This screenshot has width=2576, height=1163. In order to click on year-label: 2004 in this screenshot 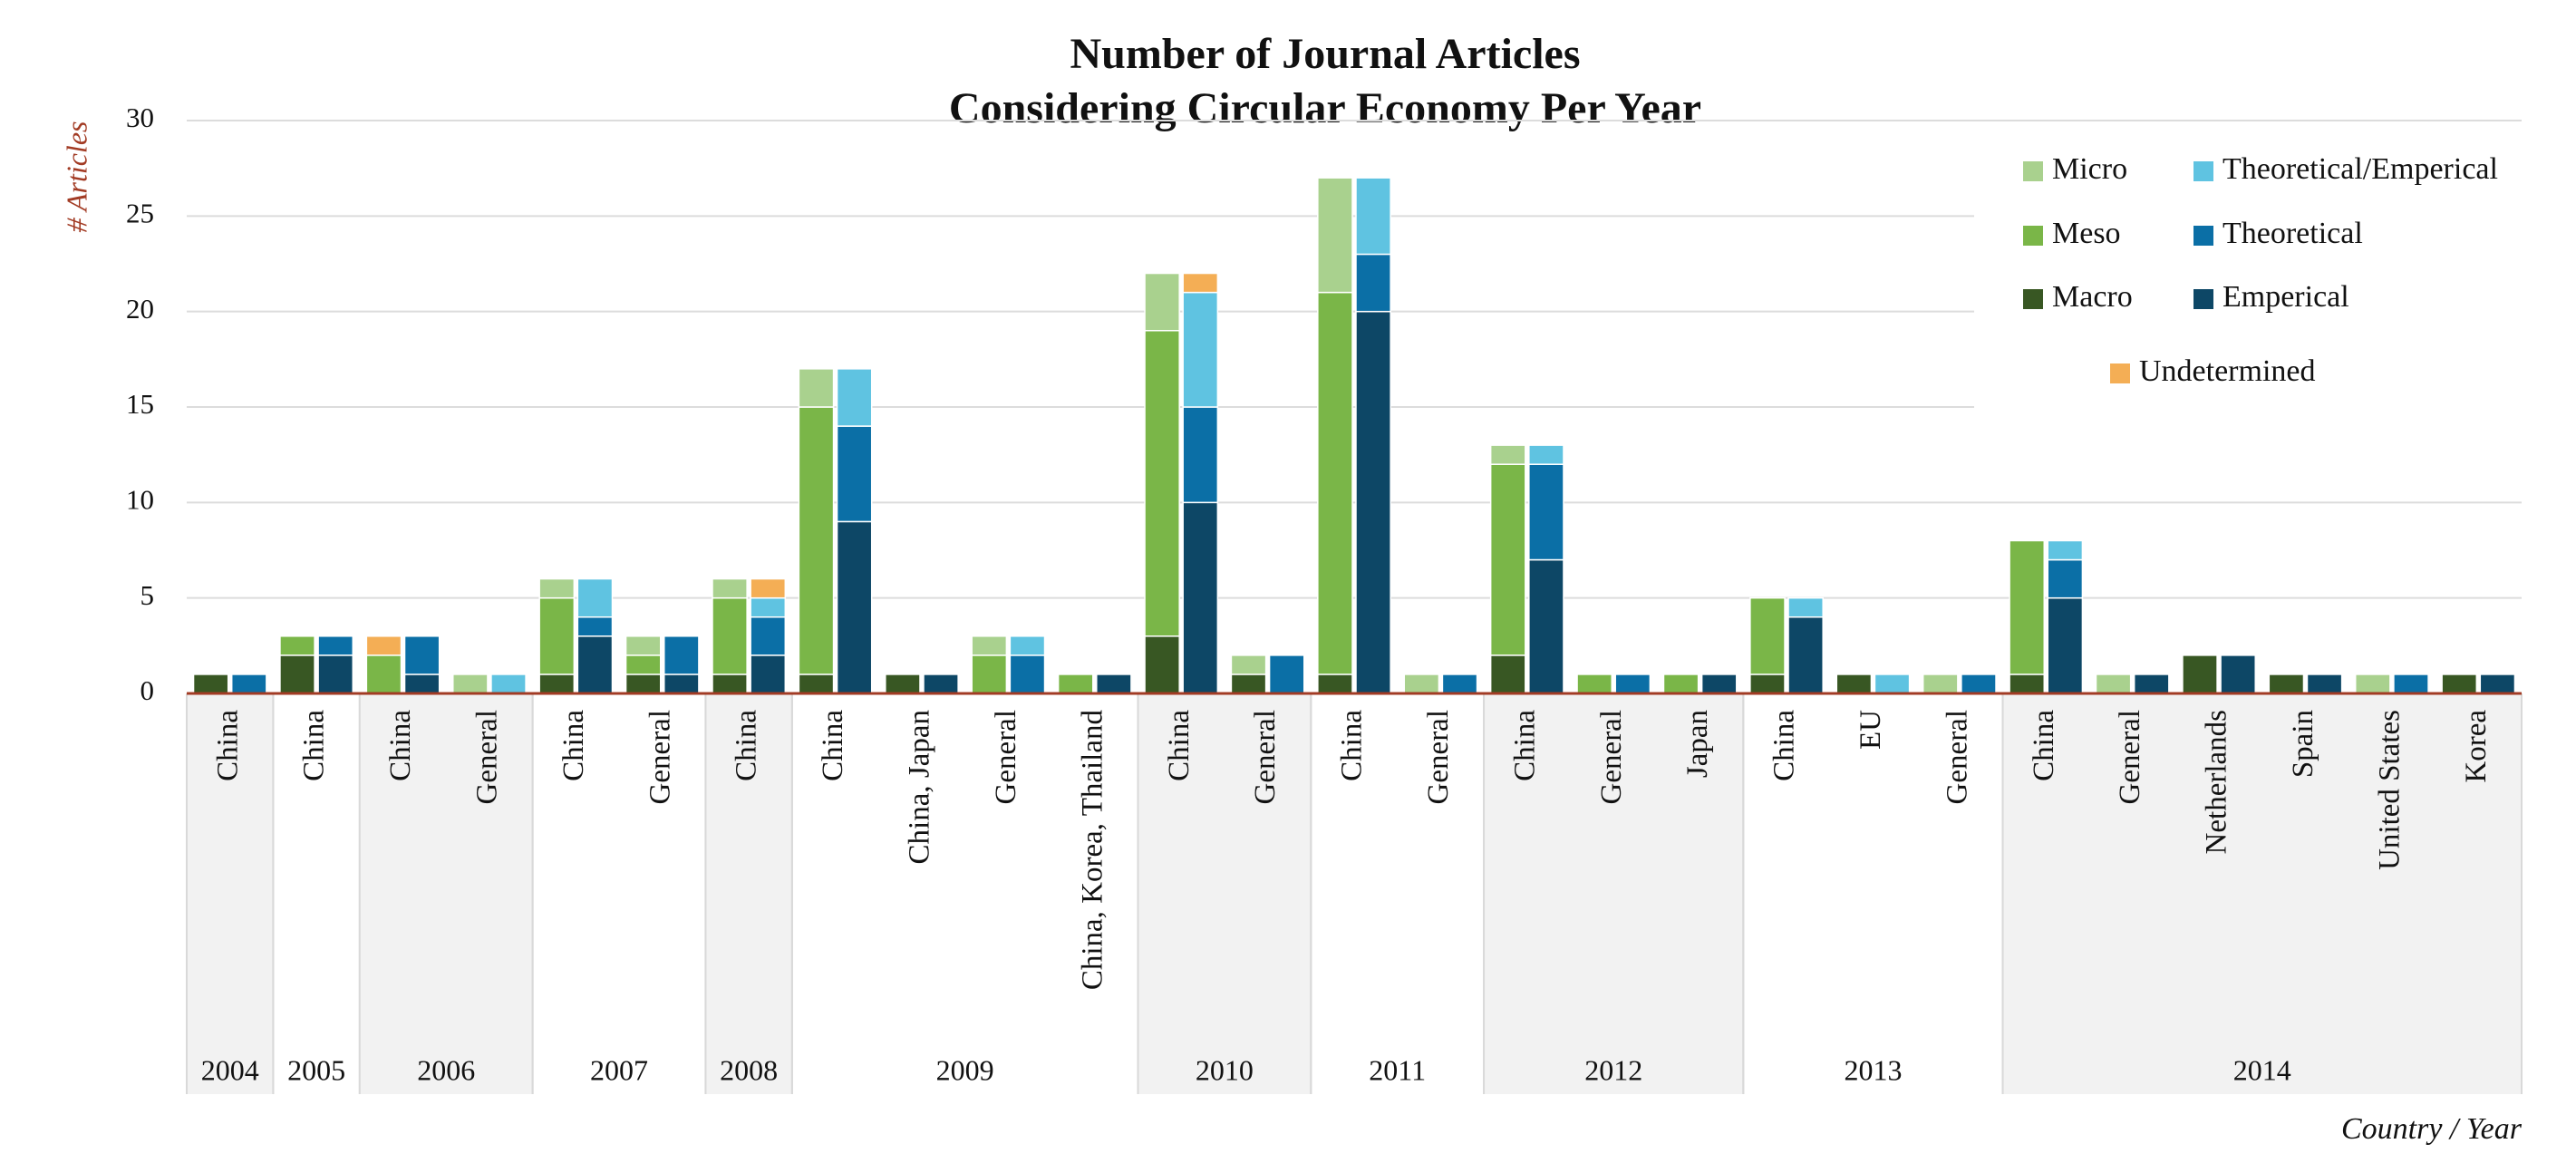, I will do `click(230, 1069)`.